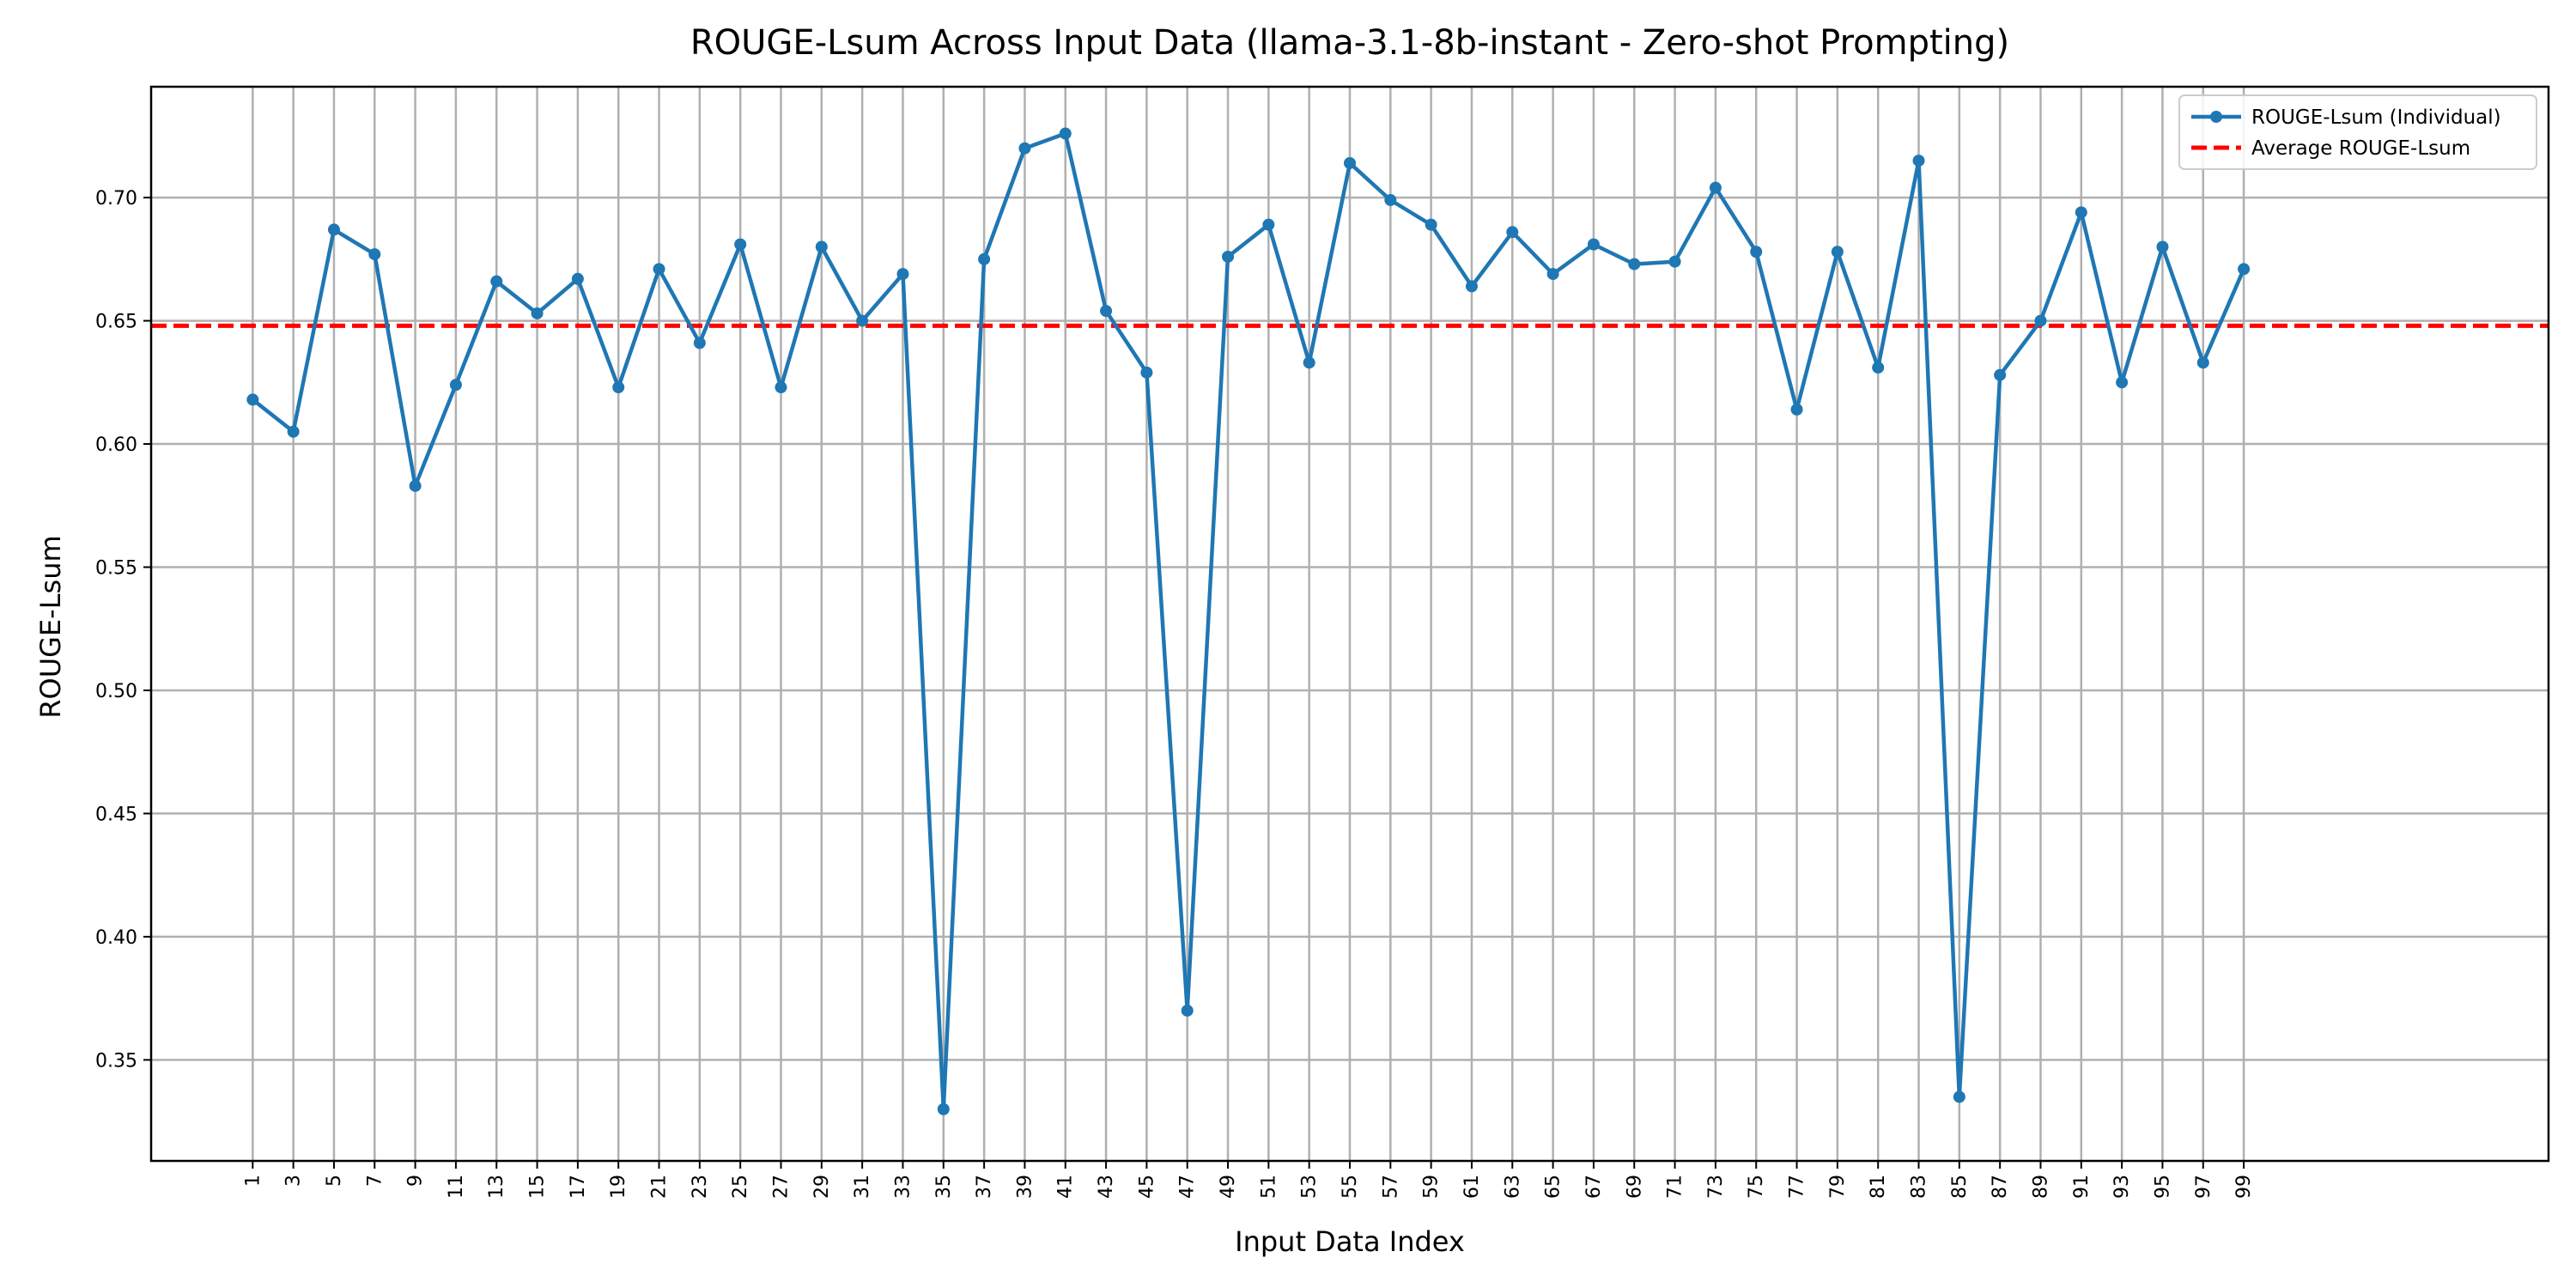  What do you see at coordinates (1960, 1187) in the screenshot?
I see `x-tick-label: 85` at bounding box center [1960, 1187].